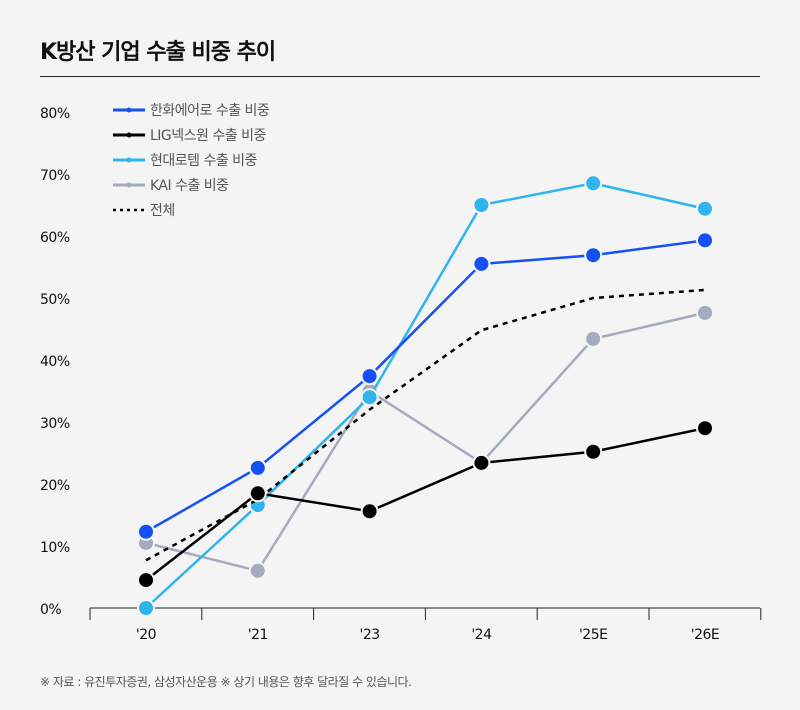 This screenshot has width=800, height=710. I want to click on title-divider, so click(400, 76).